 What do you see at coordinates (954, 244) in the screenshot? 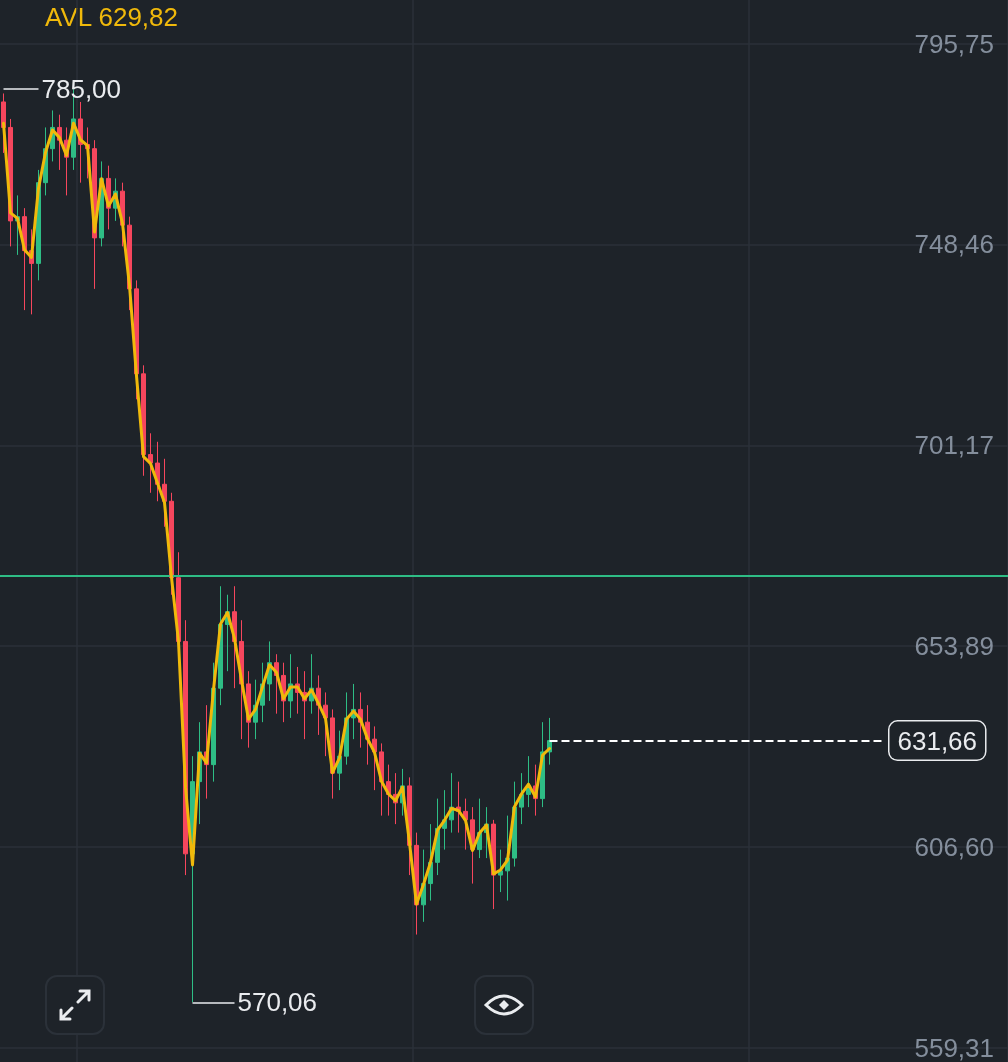
I see `y-tick-label: 748,46` at bounding box center [954, 244].